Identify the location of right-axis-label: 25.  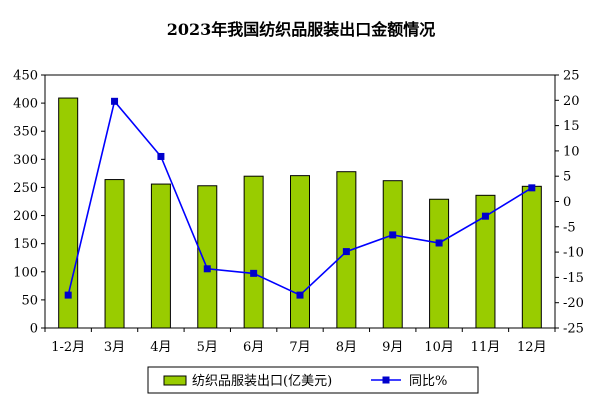
(571, 76).